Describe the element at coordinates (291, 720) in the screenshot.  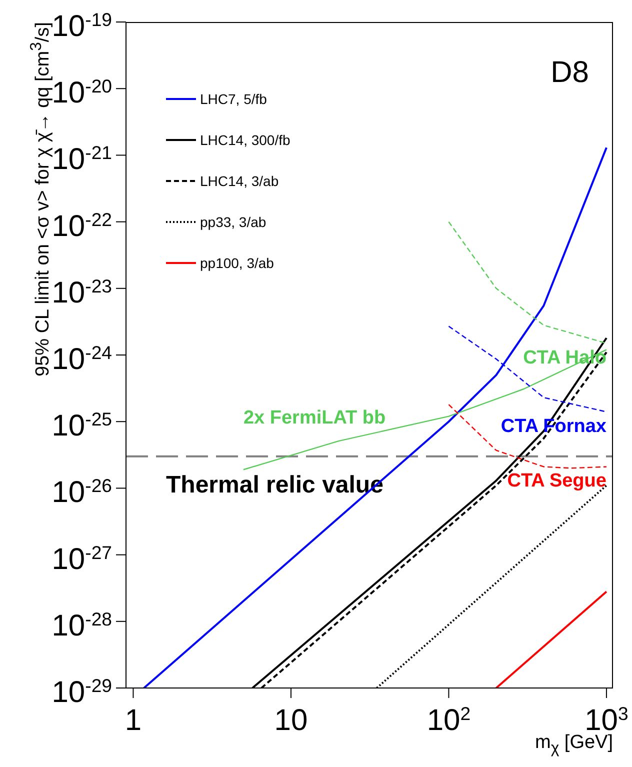
I see `x-tick-label: 10` at that location.